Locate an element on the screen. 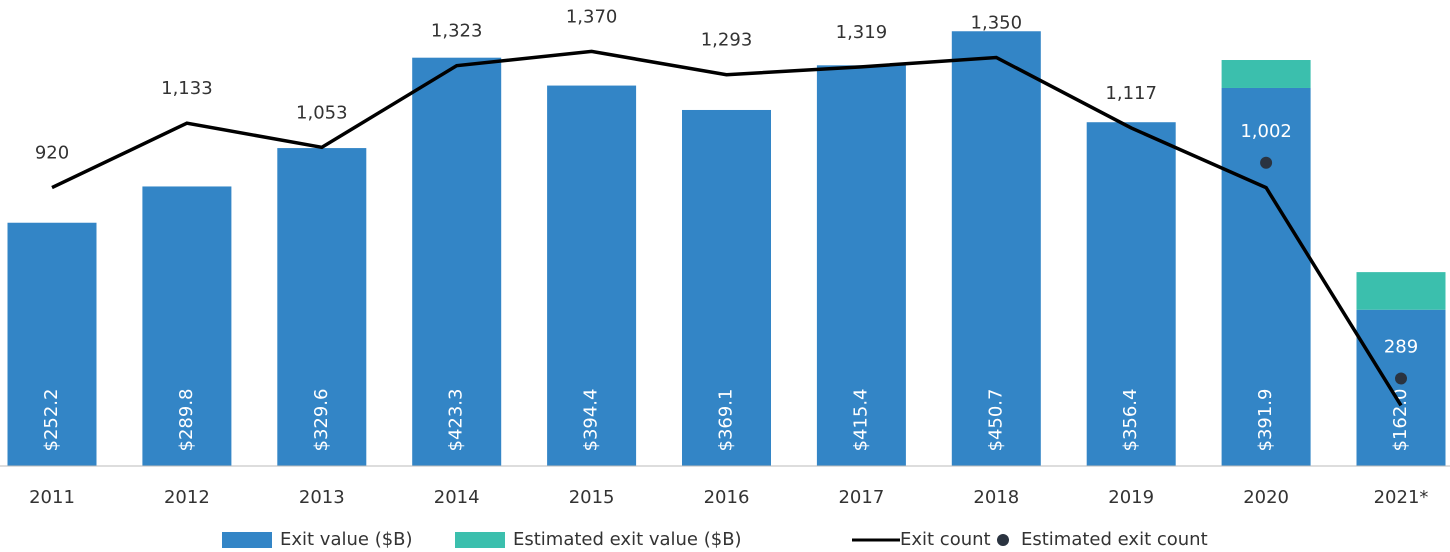  legend-label: Estimated exit value ($B) is located at coordinates (627, 539).